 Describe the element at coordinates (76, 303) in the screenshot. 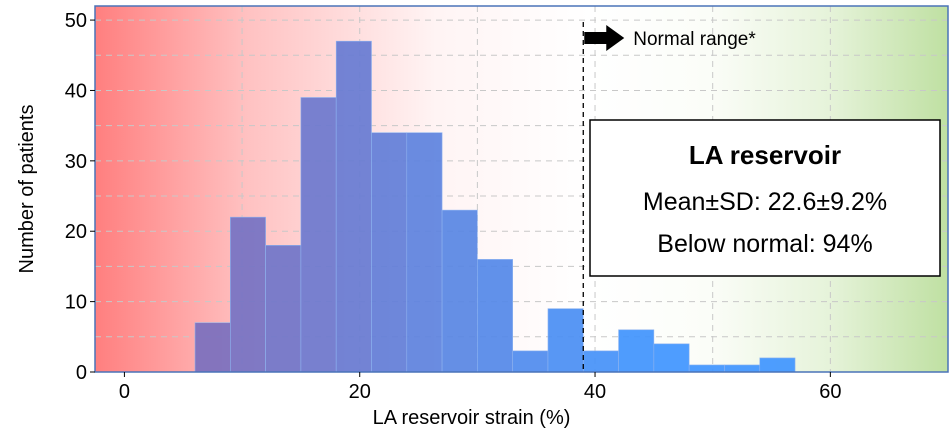

I see `y-tick-label: 10` at that location.